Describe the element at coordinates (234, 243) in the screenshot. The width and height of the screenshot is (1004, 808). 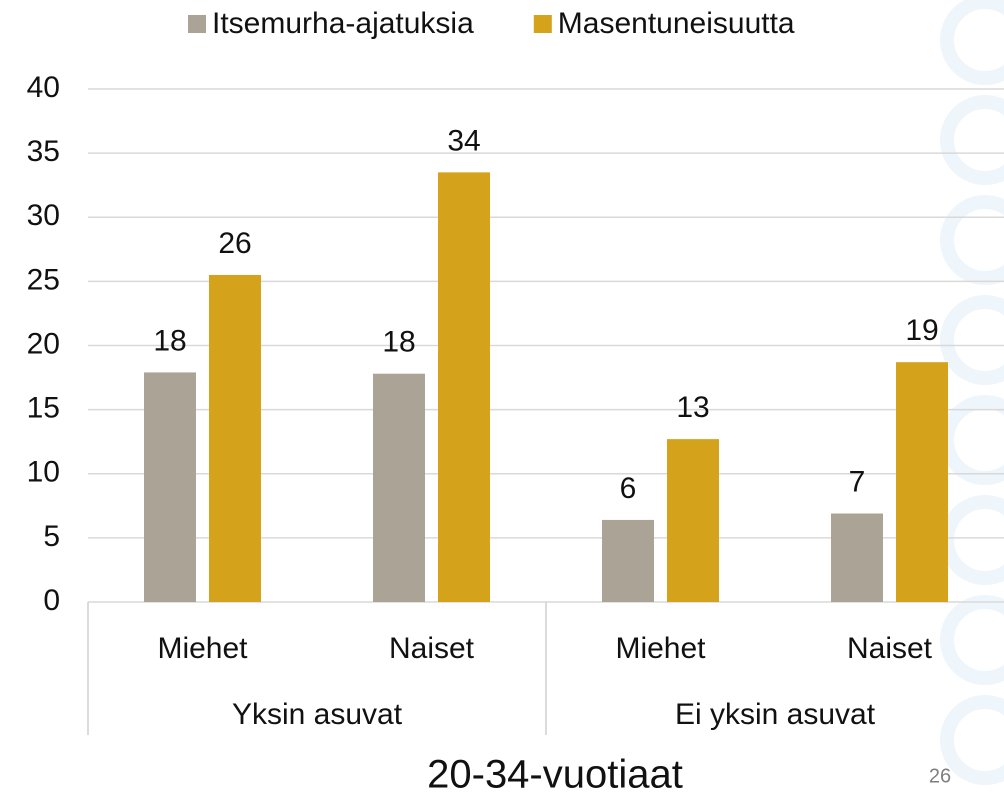
I see `data-label: 26` at that location.